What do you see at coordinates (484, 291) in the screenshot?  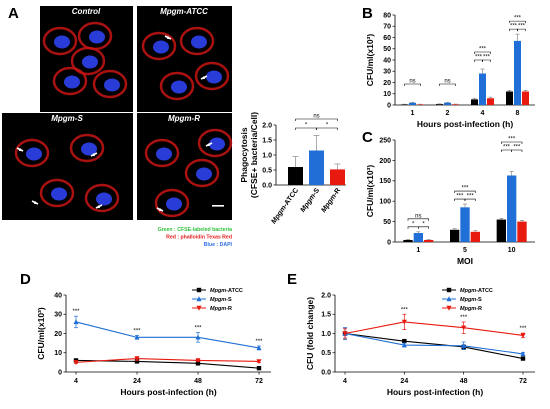 I see `chart-e-legend-label-suffix: -ATCC` at bounding box center [484, 291].